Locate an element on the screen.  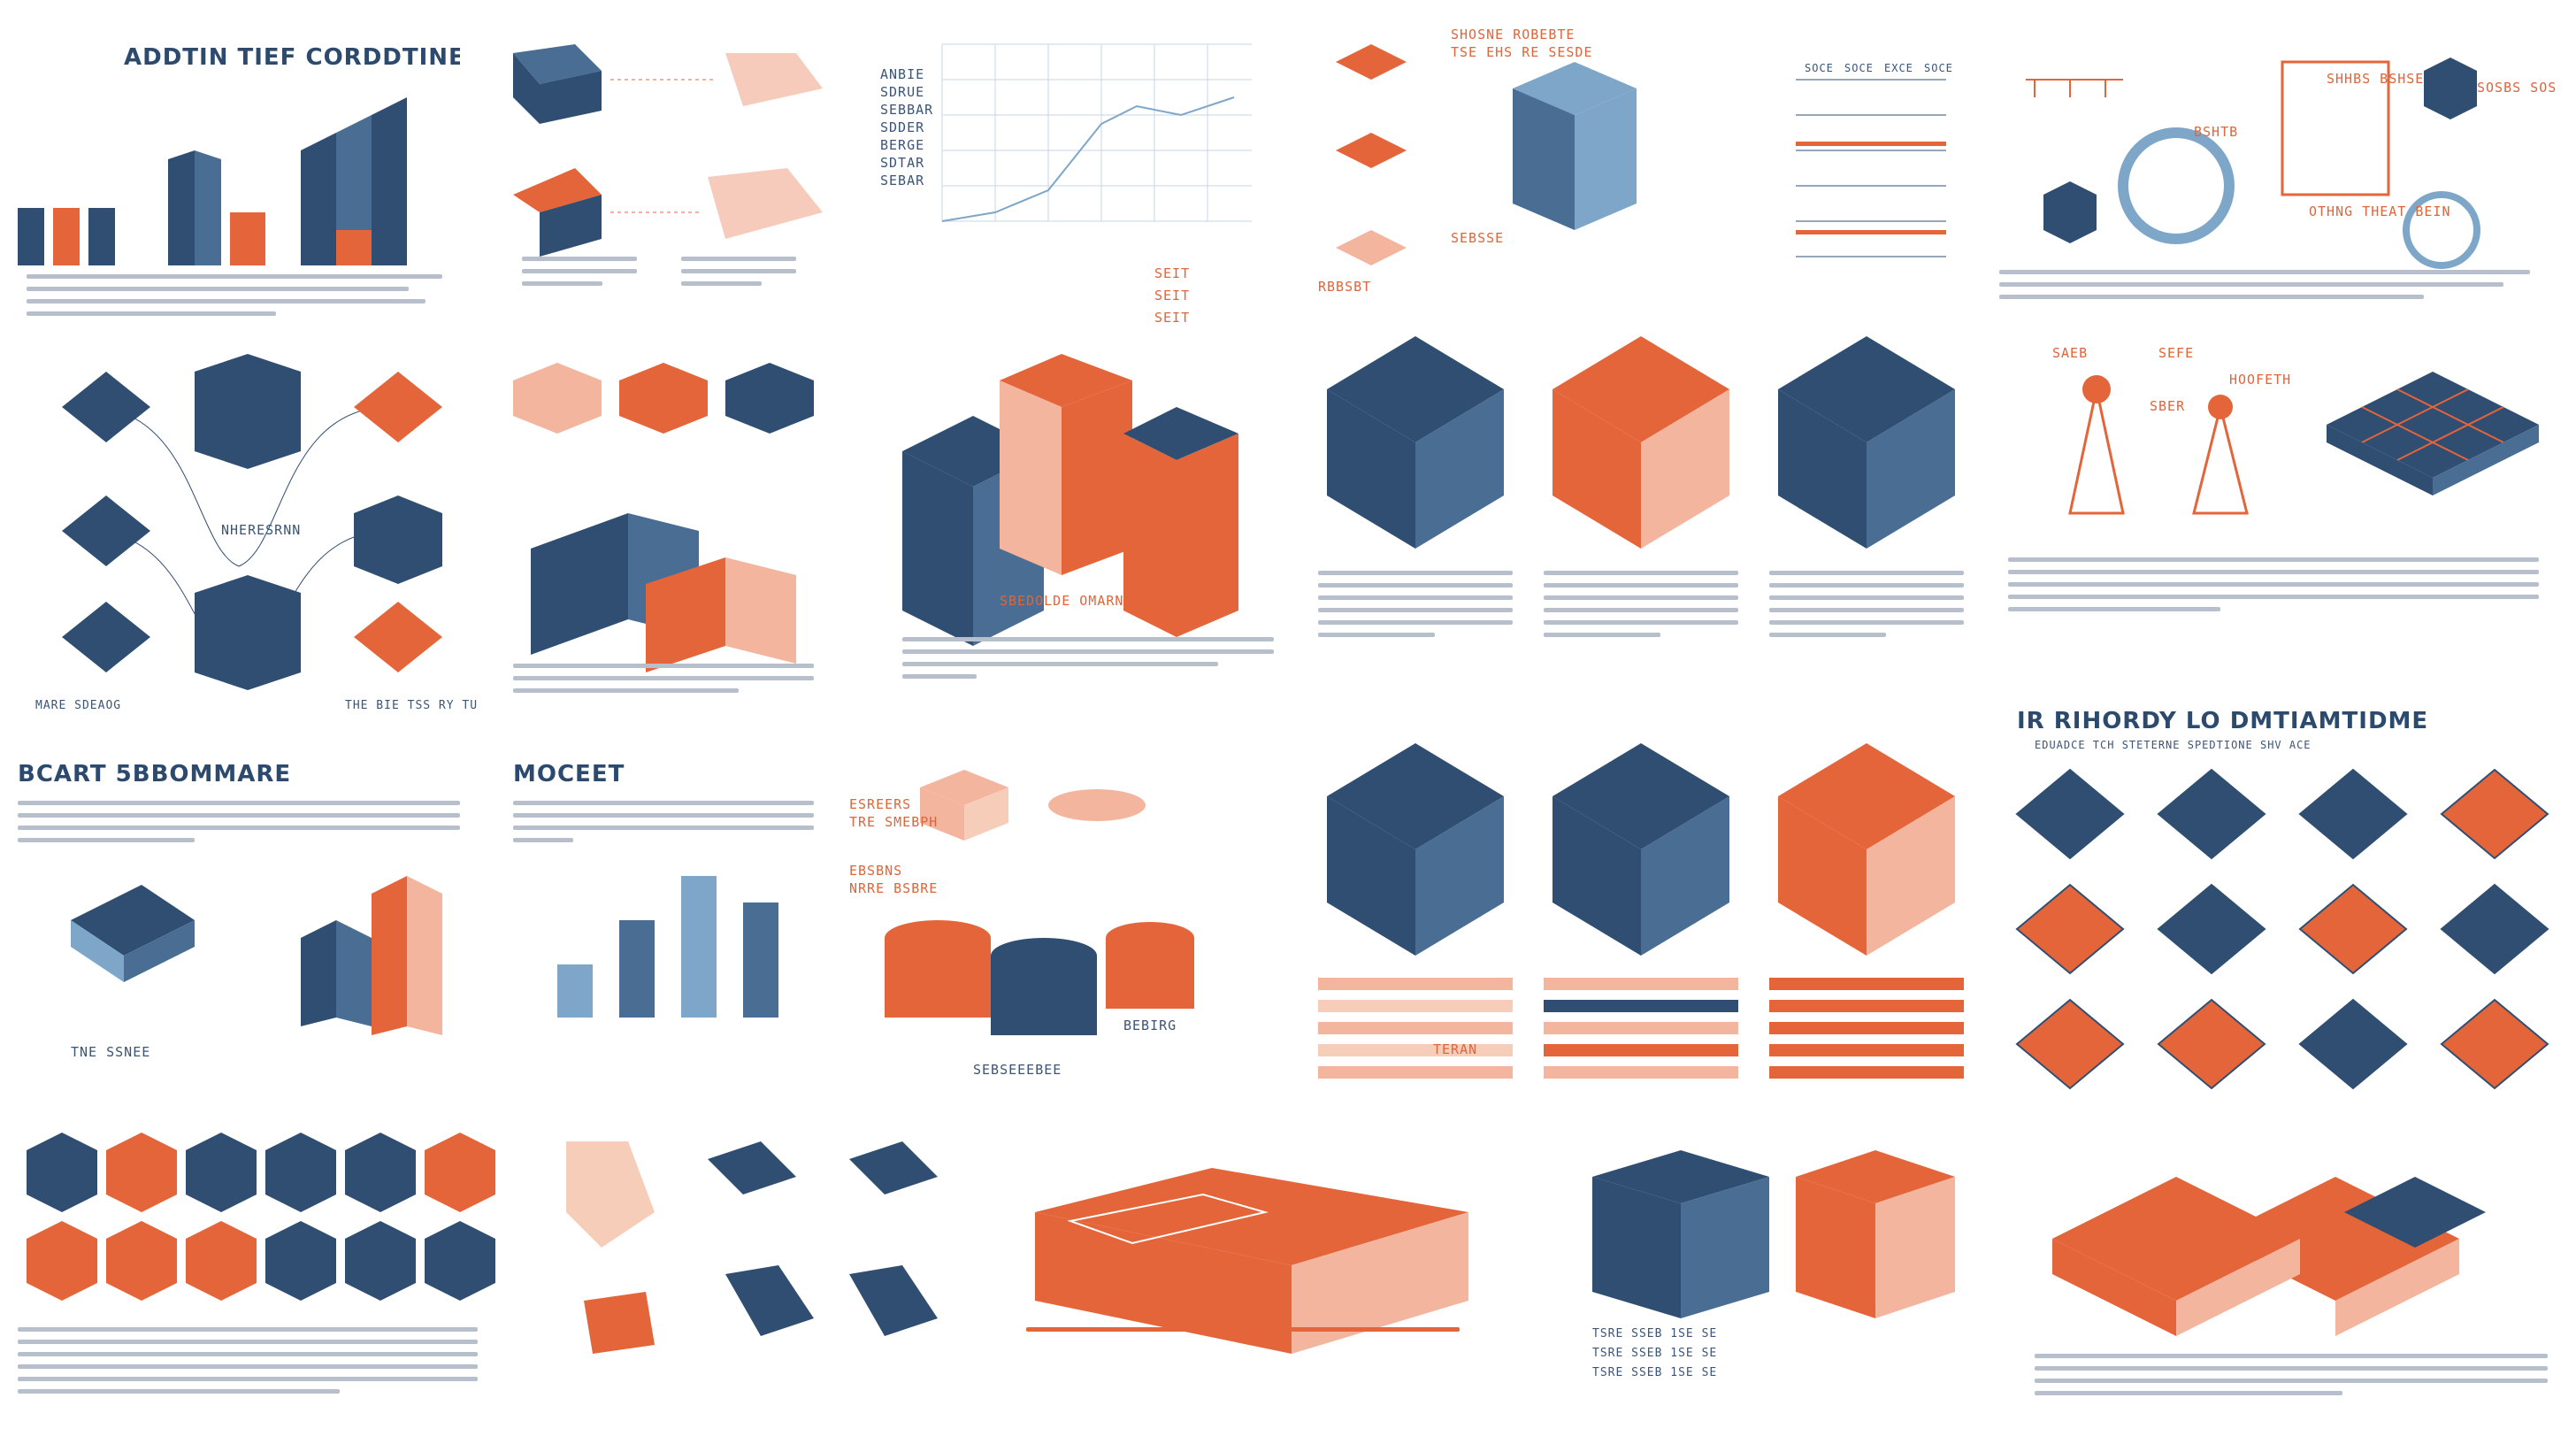
bar-chart-icon is located at coordinates (667, 947).